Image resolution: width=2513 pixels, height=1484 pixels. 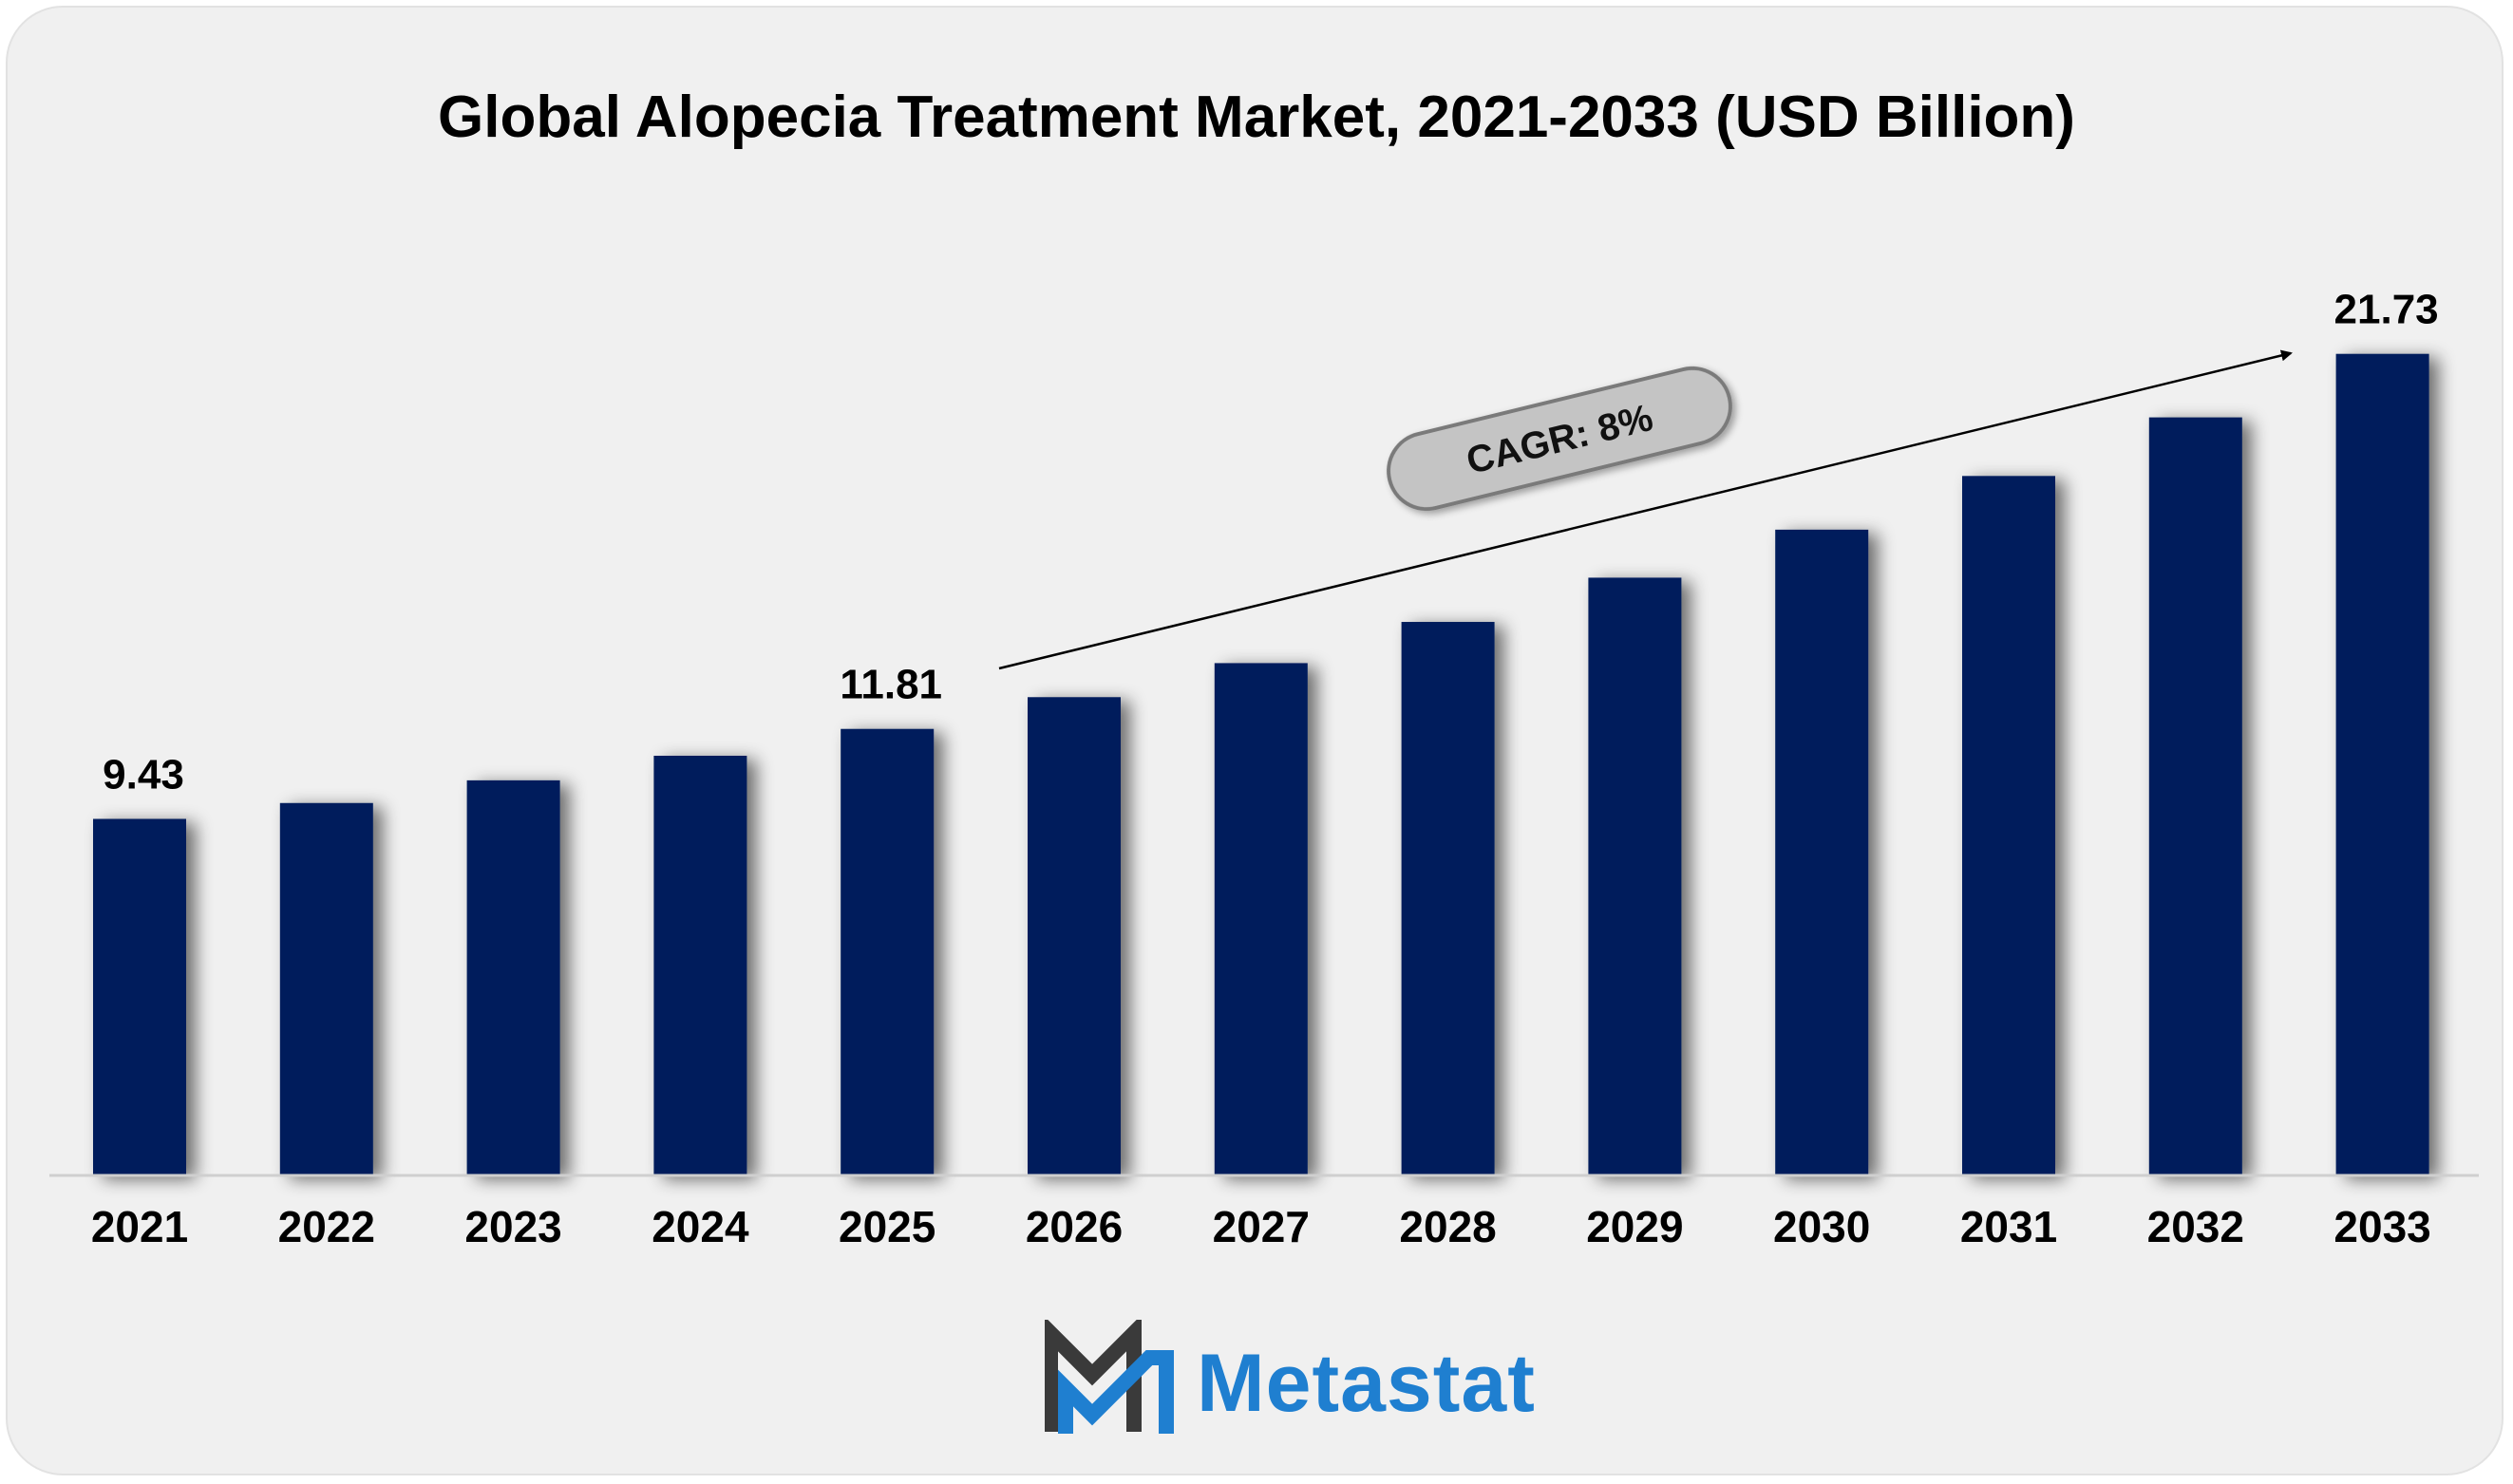 What do you see at coordinates (891, 685) in the screenshot?
I see `data-label: 11.81` at bounding box center [891, 685].